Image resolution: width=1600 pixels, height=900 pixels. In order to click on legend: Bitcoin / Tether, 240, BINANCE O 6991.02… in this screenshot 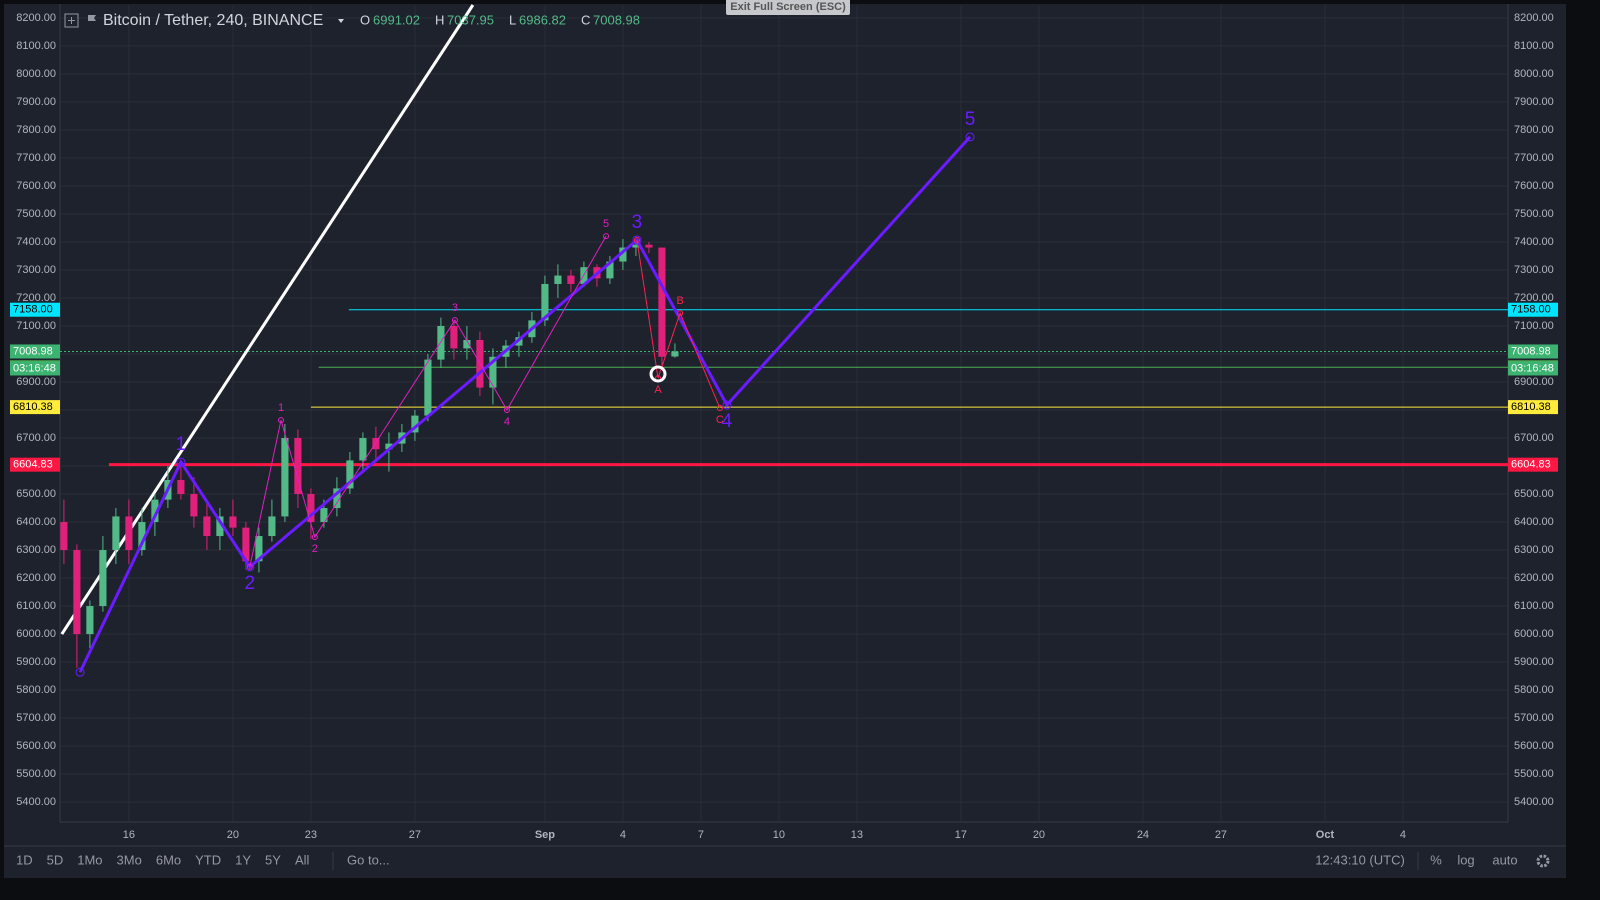, I will do `click(352, 20)`.